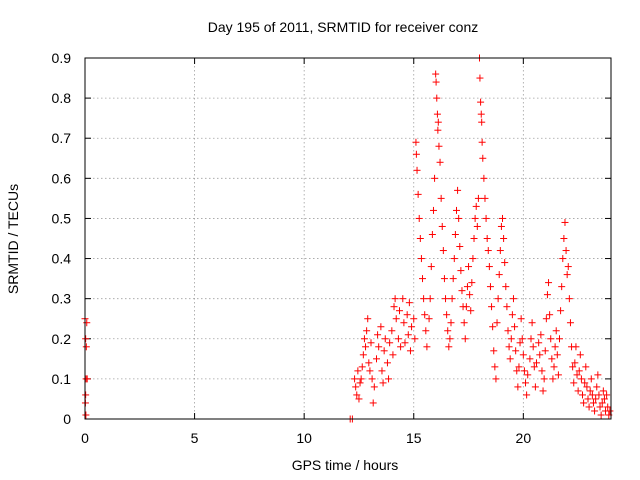 The width and height of the screenshot is (640, 480). Describe the element at coordinates (85, 438) in the screenshot. I see `x-tick-label: 0` at that location.